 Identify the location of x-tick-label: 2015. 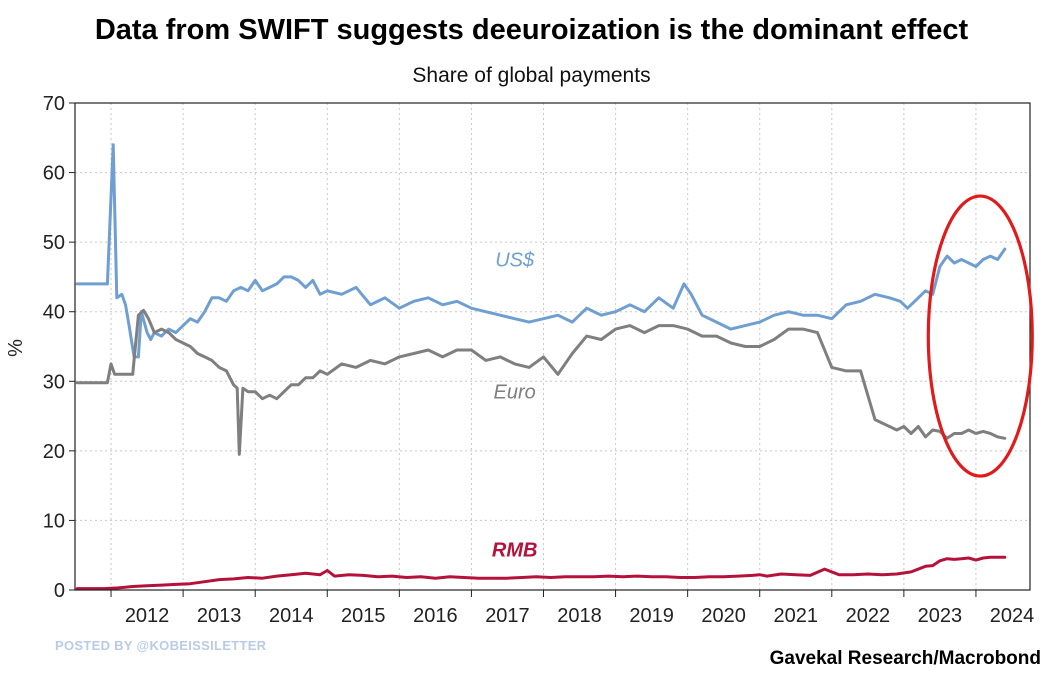
(363, 616).